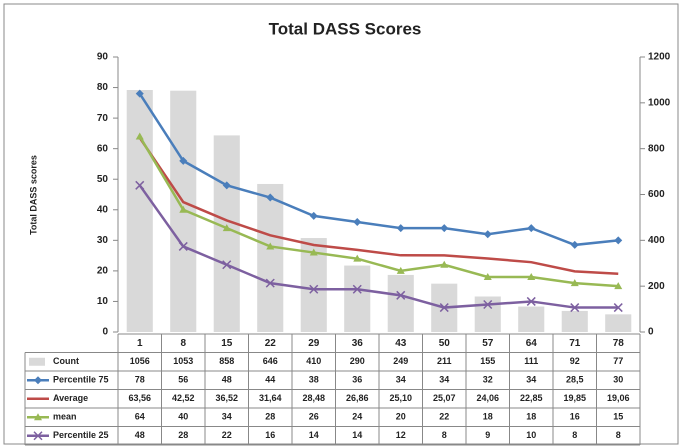 This screenshot has height=448, width=683. I want to click on table-value: 155, so click(487, 361).